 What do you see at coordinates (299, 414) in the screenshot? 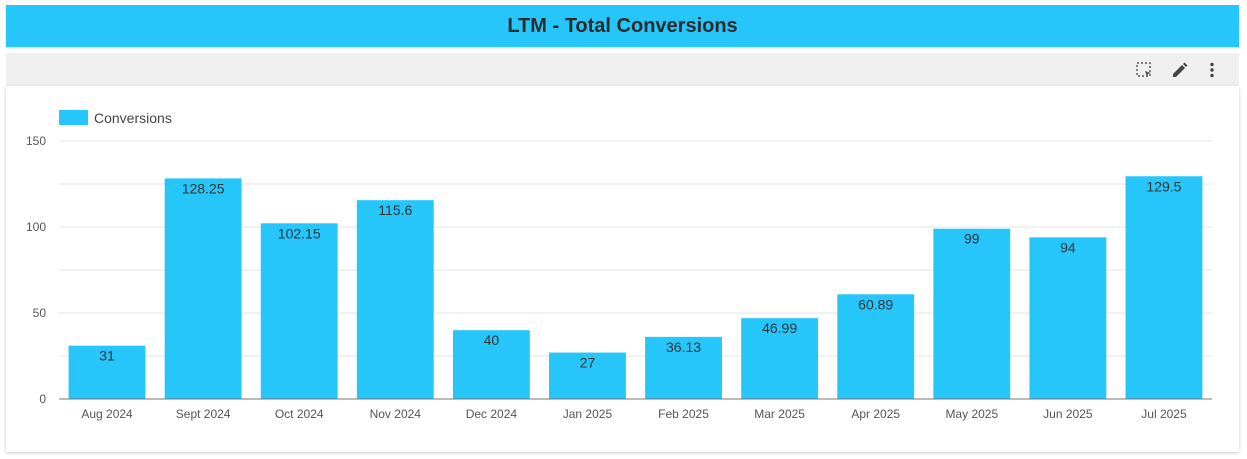
I see `x-tick-label: Oct 2024` at bounding box center [299, 414].